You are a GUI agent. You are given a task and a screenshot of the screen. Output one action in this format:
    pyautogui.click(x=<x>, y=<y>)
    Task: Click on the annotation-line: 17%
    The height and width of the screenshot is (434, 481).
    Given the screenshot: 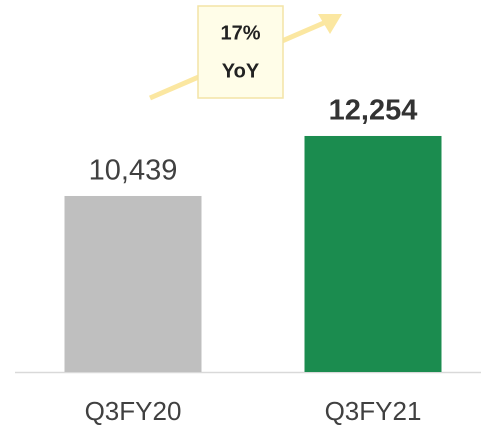 What is the action you would take?
    pyautogui.click(x=240, y=33)
    